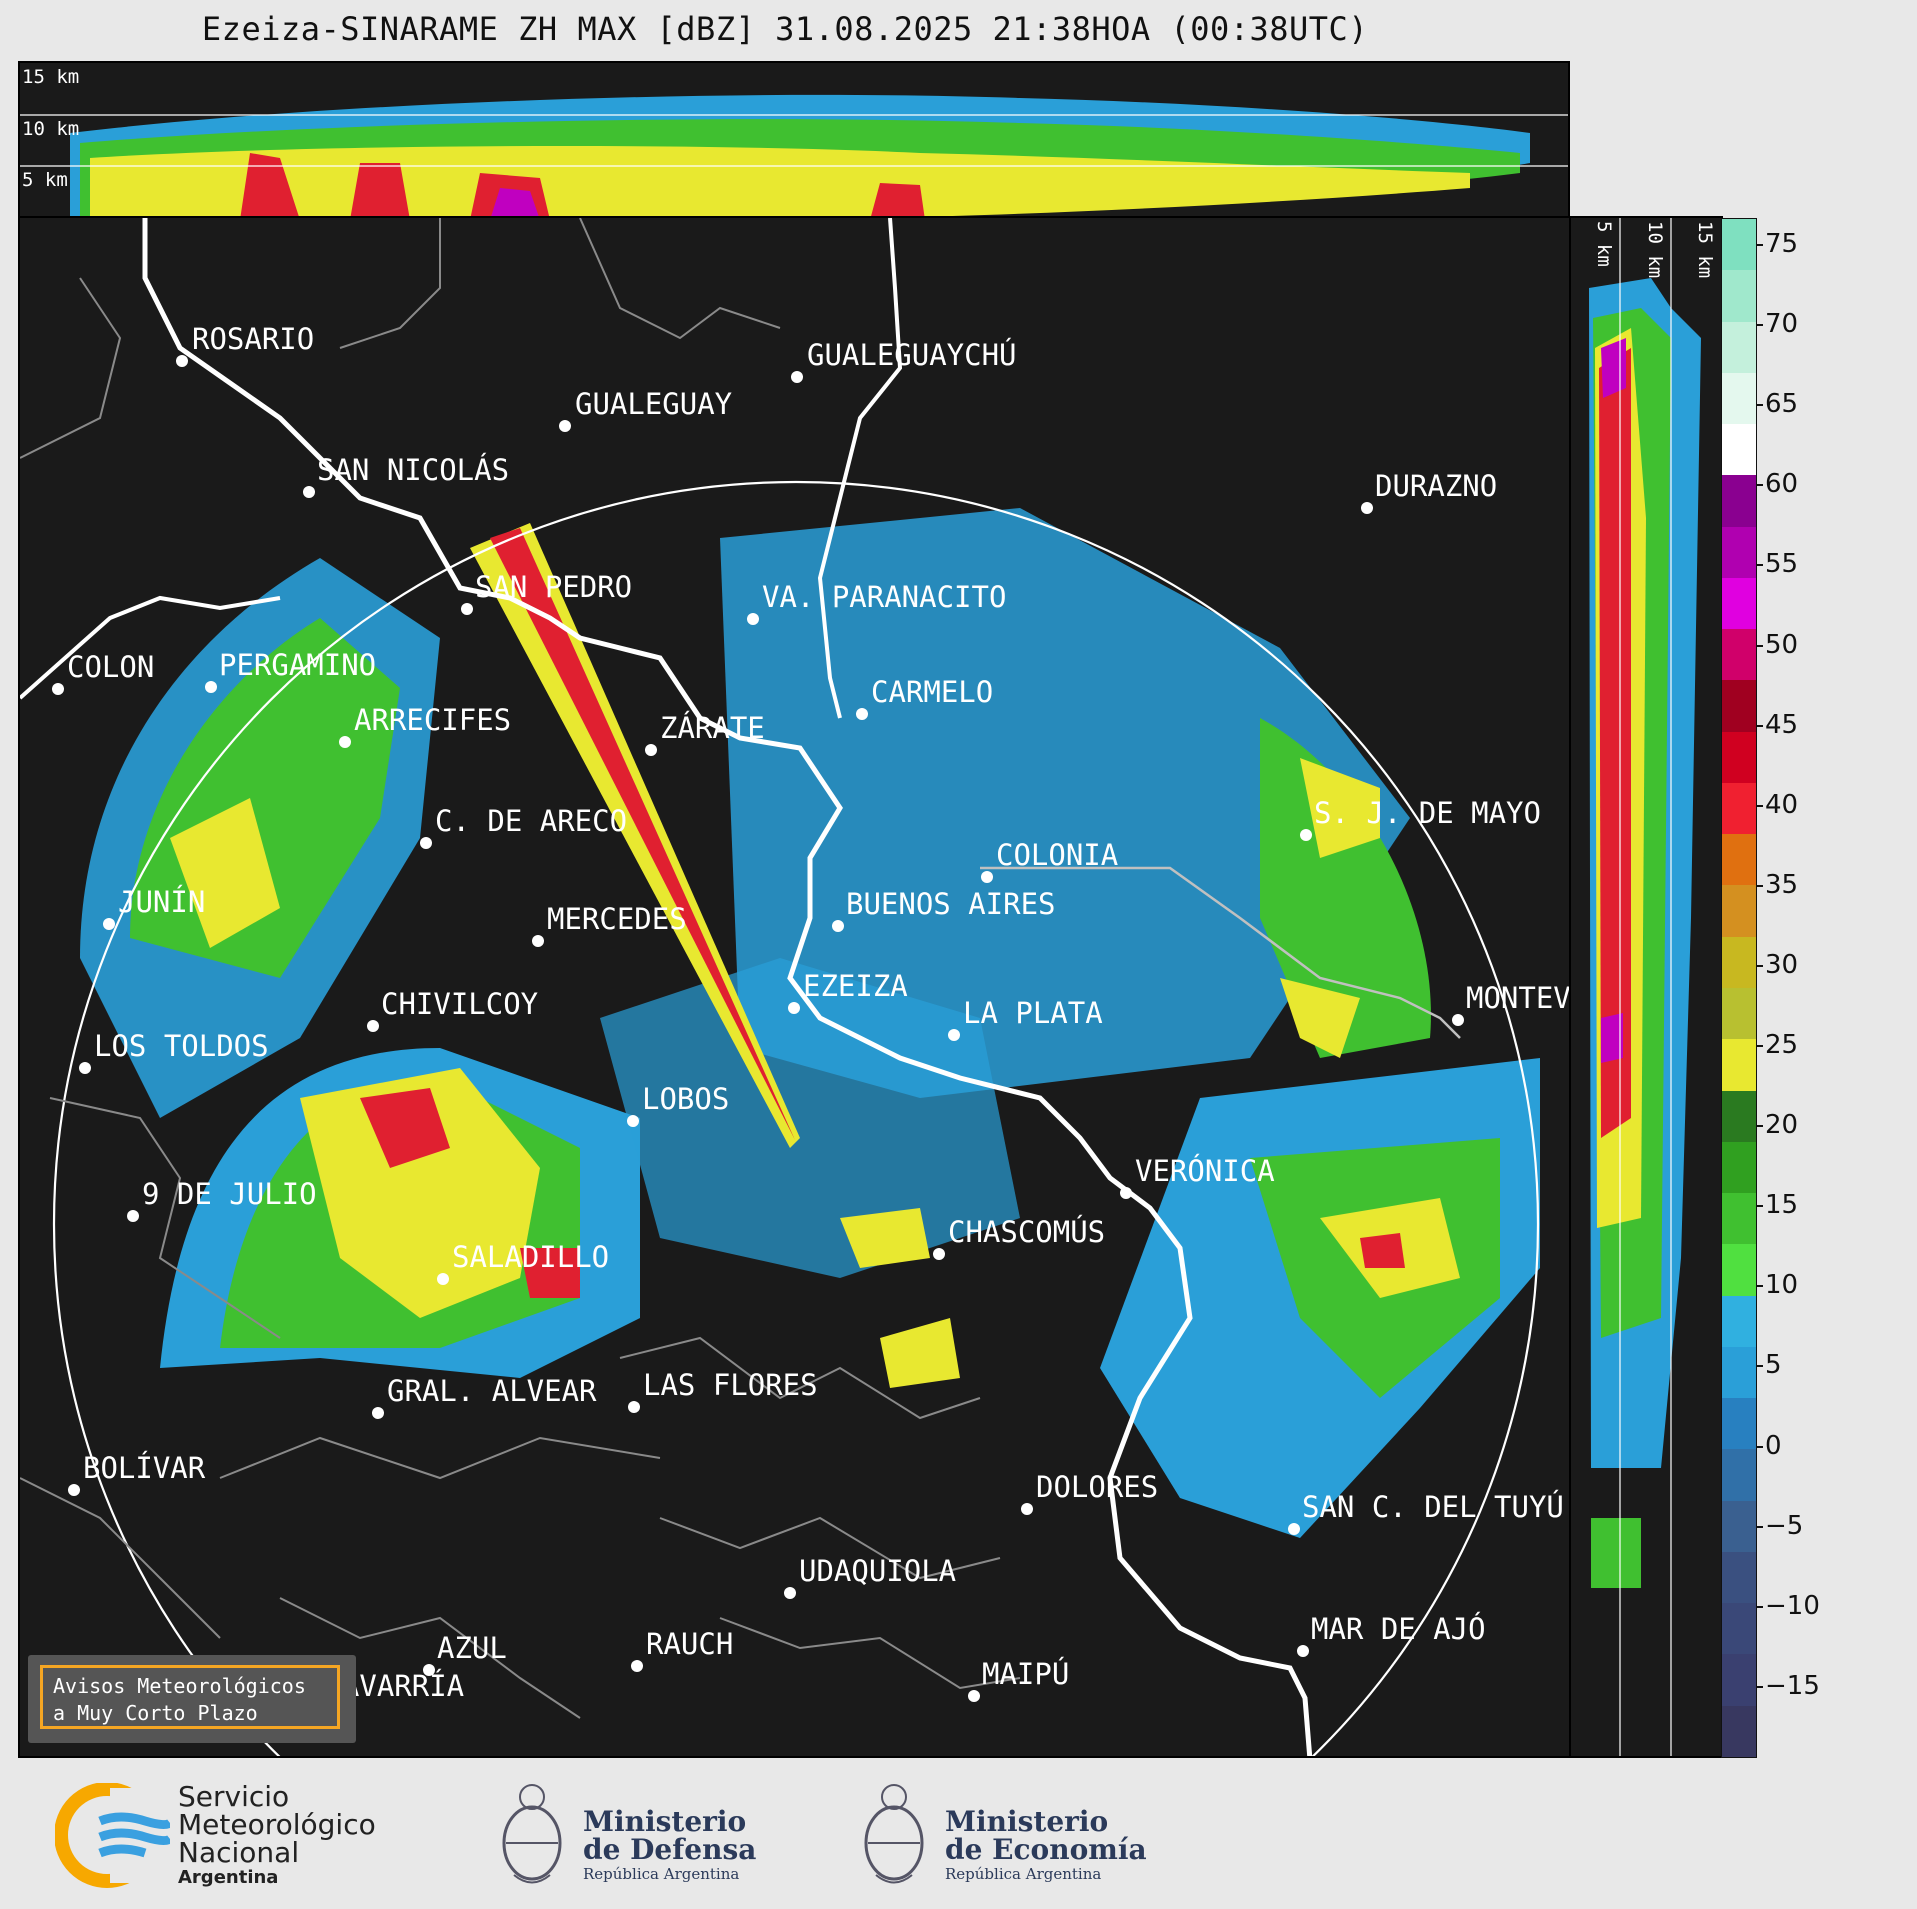  Describe the element at coordinates (1367, 508) in the screenshot. I see `city-dot-durazno` at that location.